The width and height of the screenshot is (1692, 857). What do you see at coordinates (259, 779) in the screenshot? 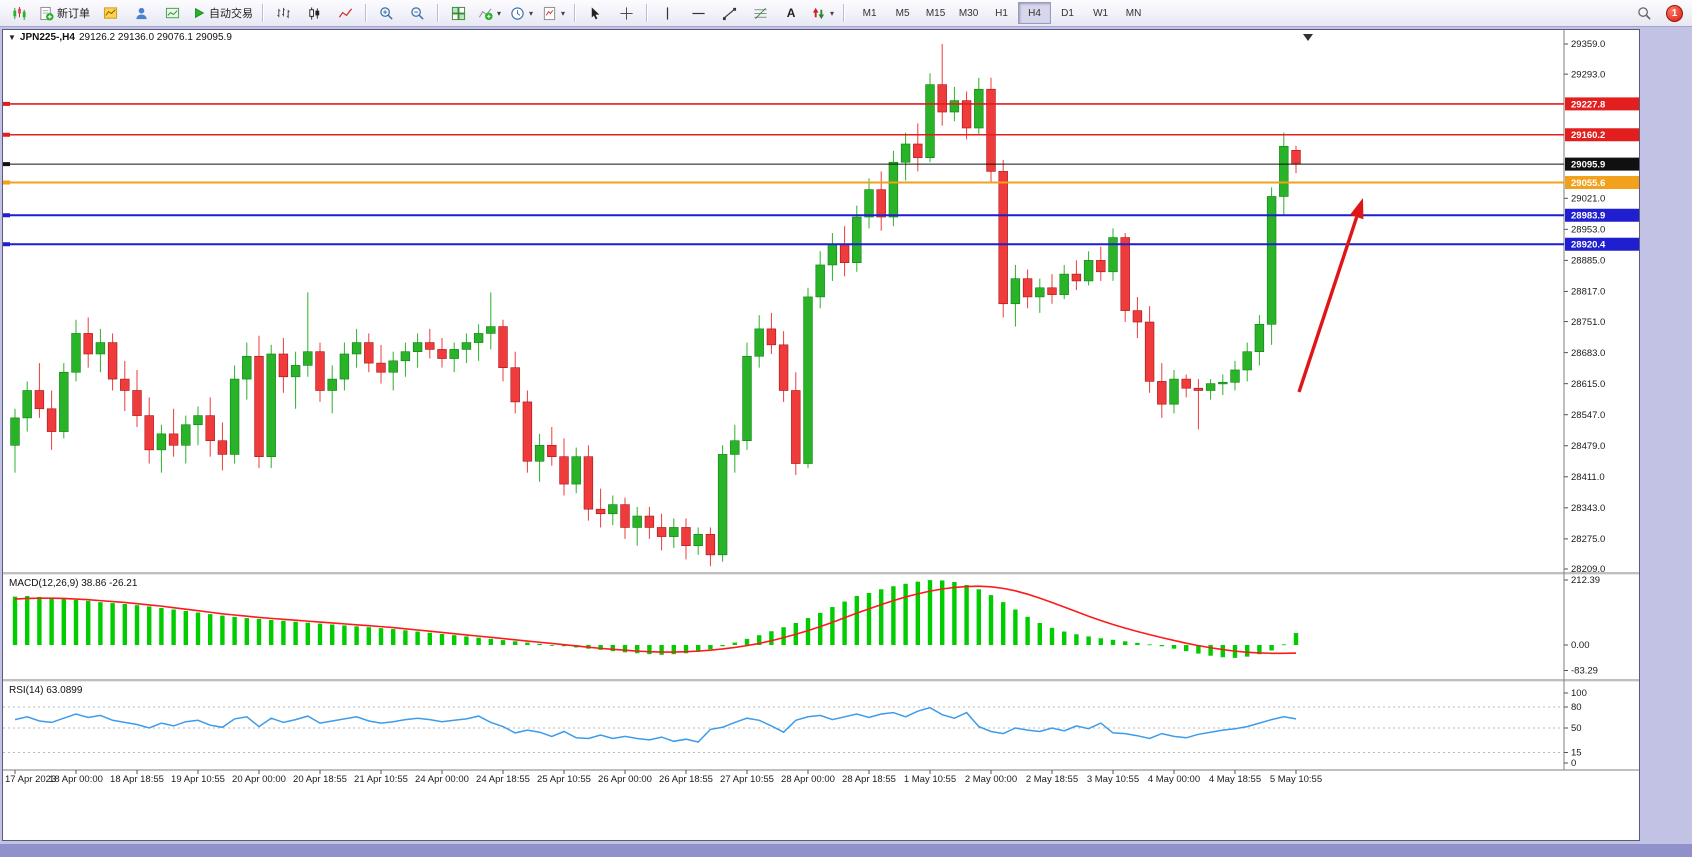
I see `svg-text: 20 Apr 00:00` at bounding box center [259, 779].